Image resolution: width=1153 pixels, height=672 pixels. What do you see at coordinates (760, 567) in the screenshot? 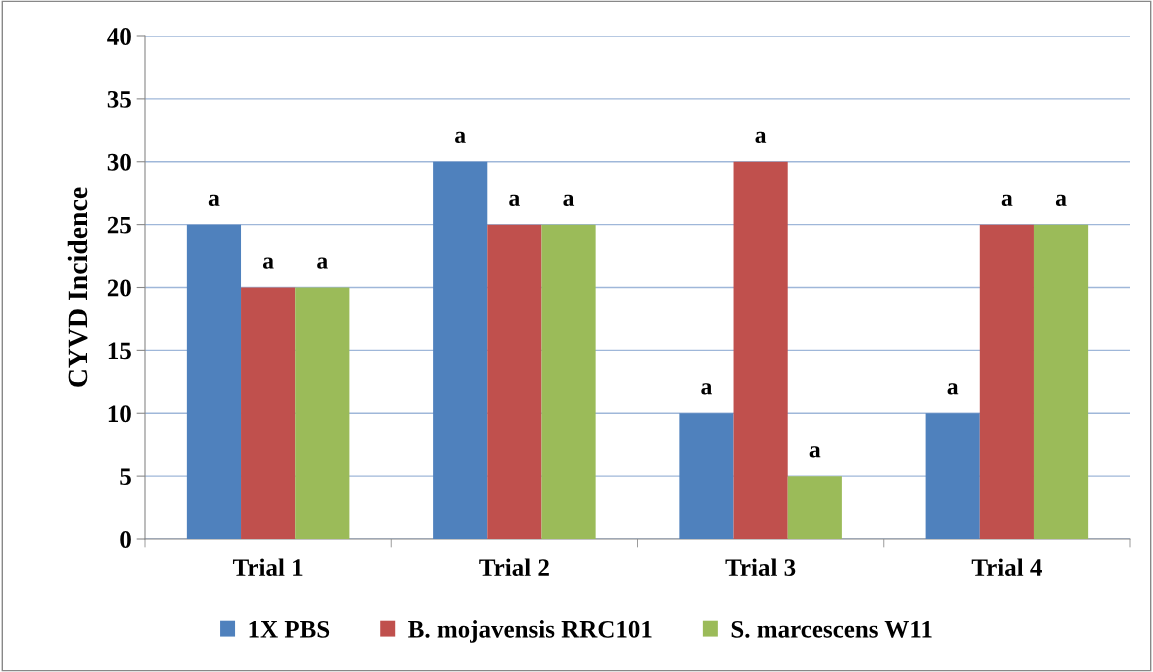
I see `x-tick-label: Trial 3` at bounding box center [760, 567].